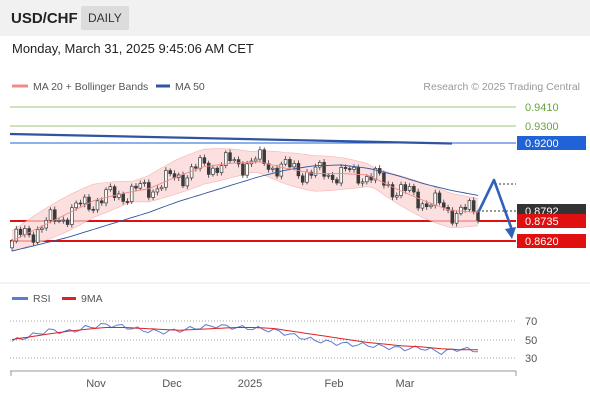 The height and width of the screenshot is (400, 590). What do you see at coordinates (542, 144) in the screenshot?
I see `price-label-0.9200: 0.9200` at bounding box center [542, 144].